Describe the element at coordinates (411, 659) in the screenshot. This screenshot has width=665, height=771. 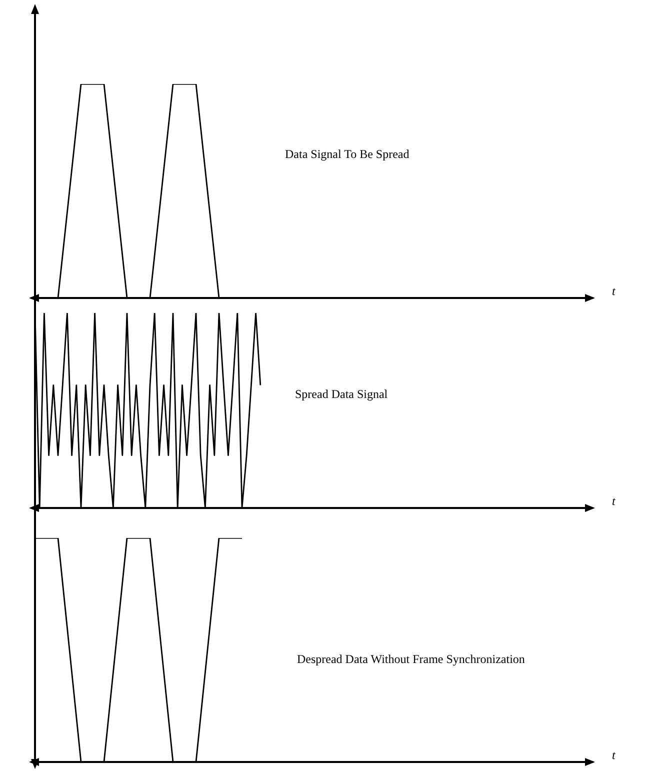
I see `annotation: Despread Data Without Frame Synchronization` at that location.